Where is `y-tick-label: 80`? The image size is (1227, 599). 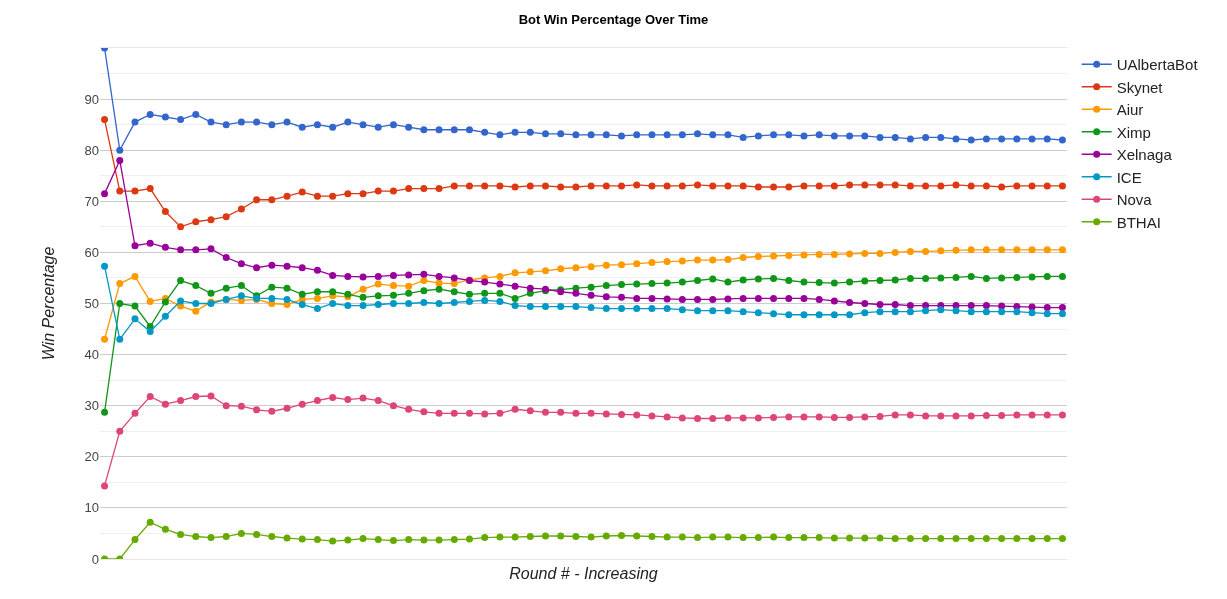 y-tick-label: 80 is located at coordinates (91, 150).